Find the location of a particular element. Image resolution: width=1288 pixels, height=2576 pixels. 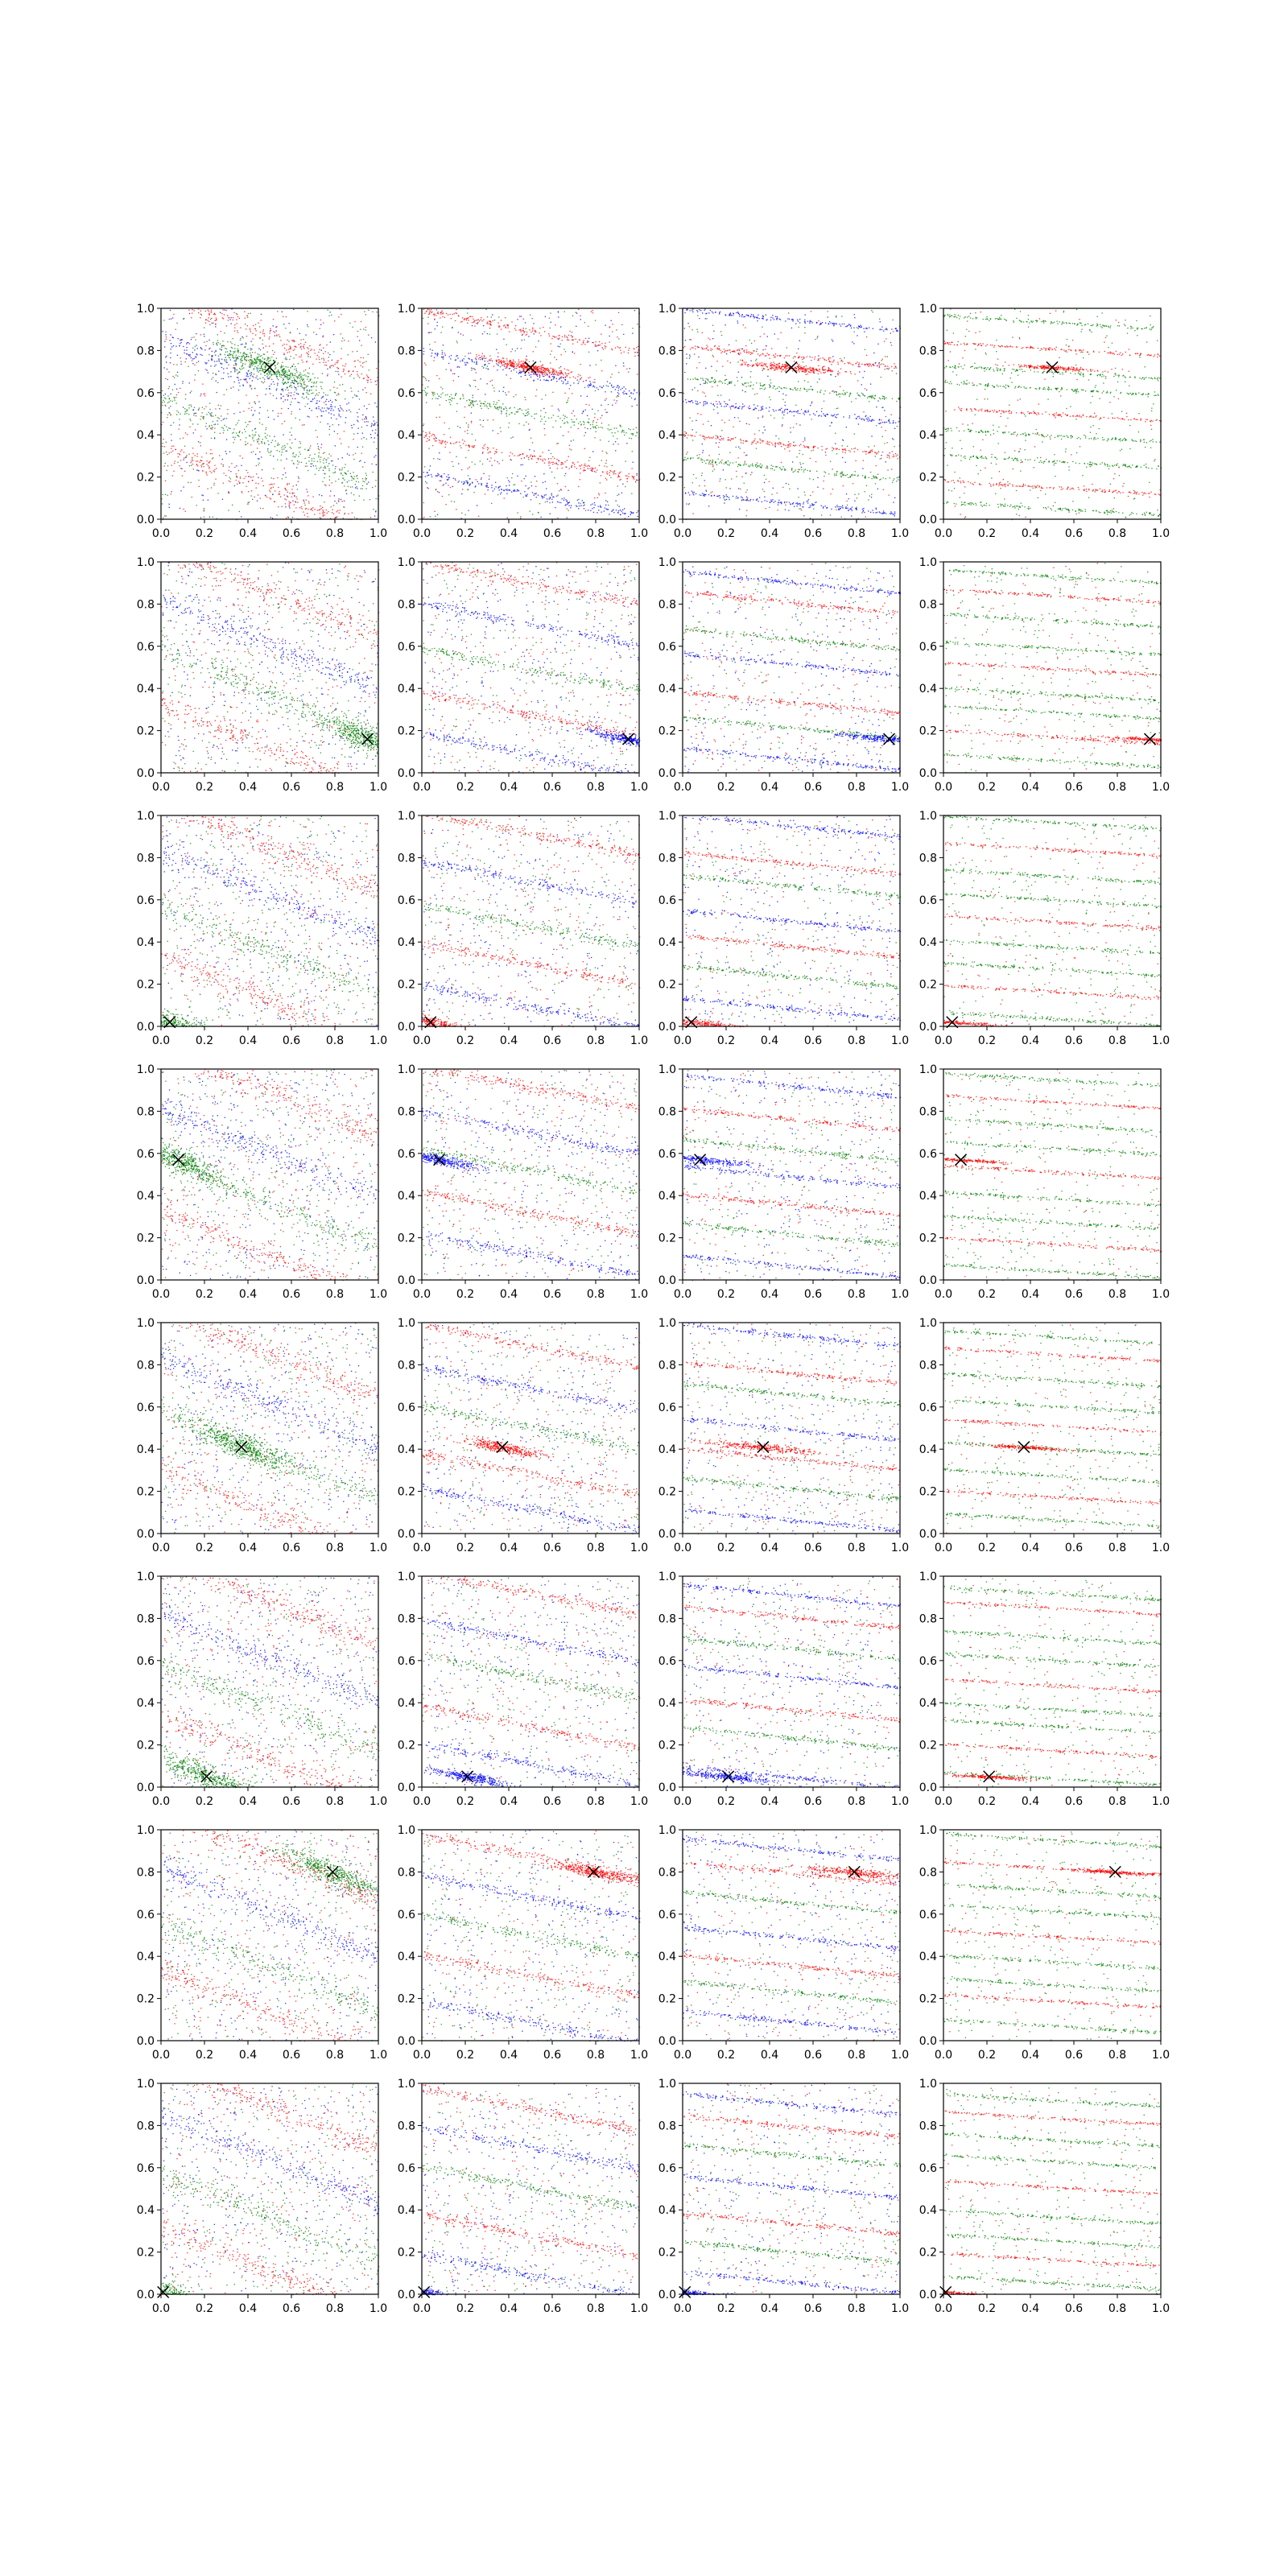

scatter-points is located at coordinates (270, 414).